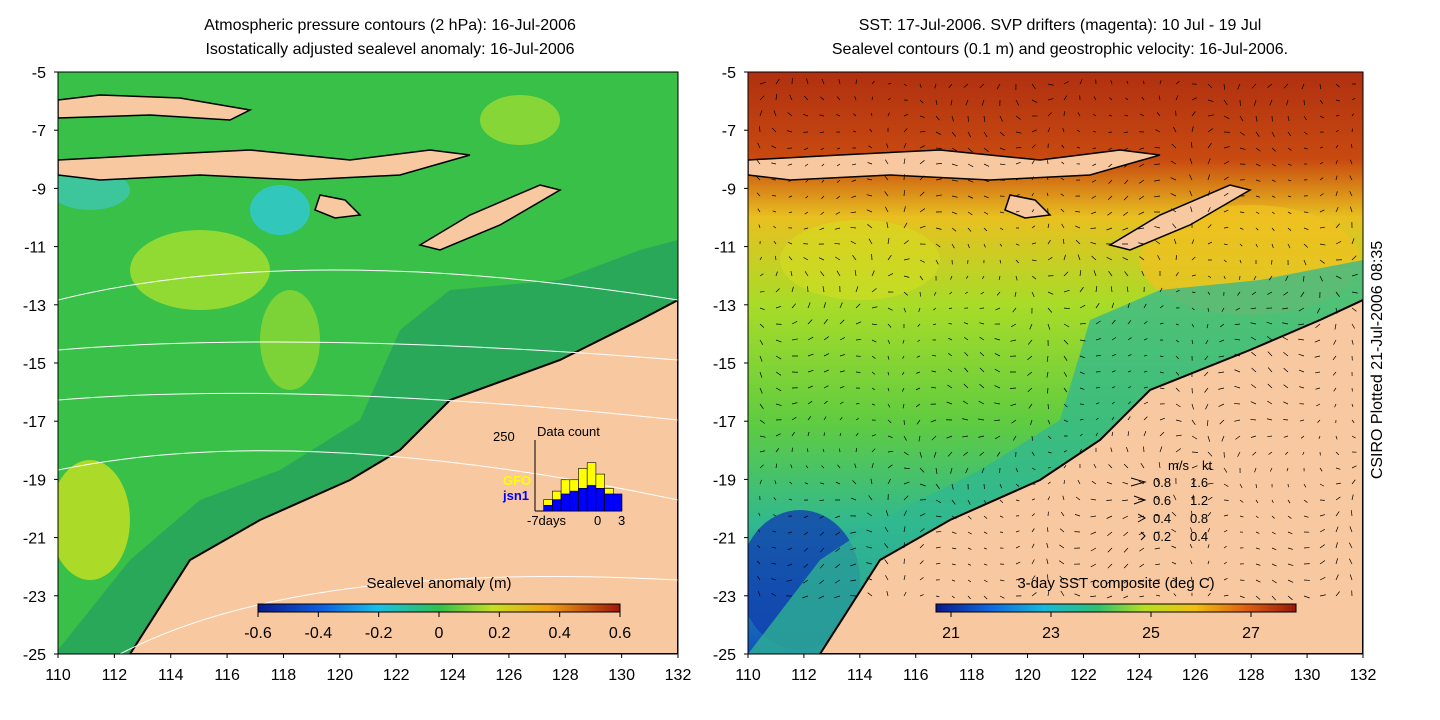  I want to click on x-tick-label: 114, so click(860, 675).